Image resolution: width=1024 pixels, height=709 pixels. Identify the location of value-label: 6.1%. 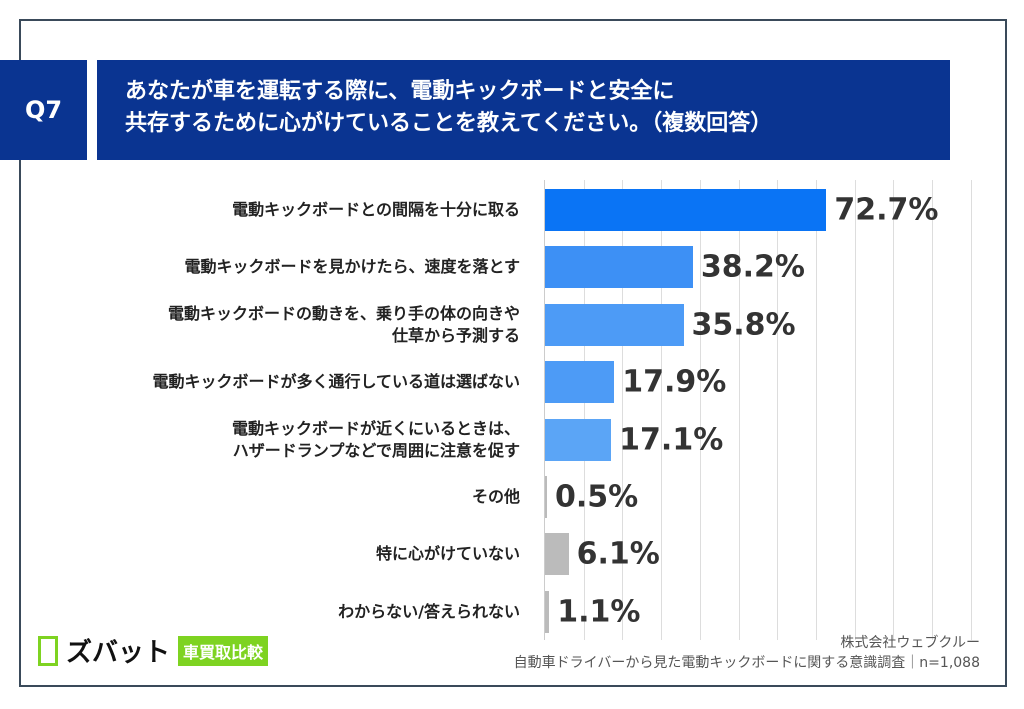
(618, 554).